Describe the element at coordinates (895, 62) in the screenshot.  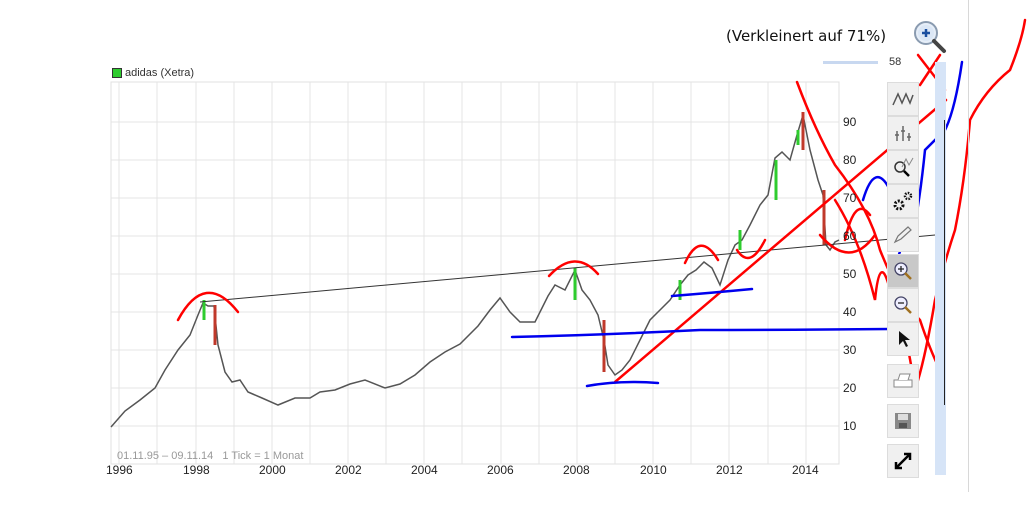
I see `mini-scroll-value: 58` at that location.